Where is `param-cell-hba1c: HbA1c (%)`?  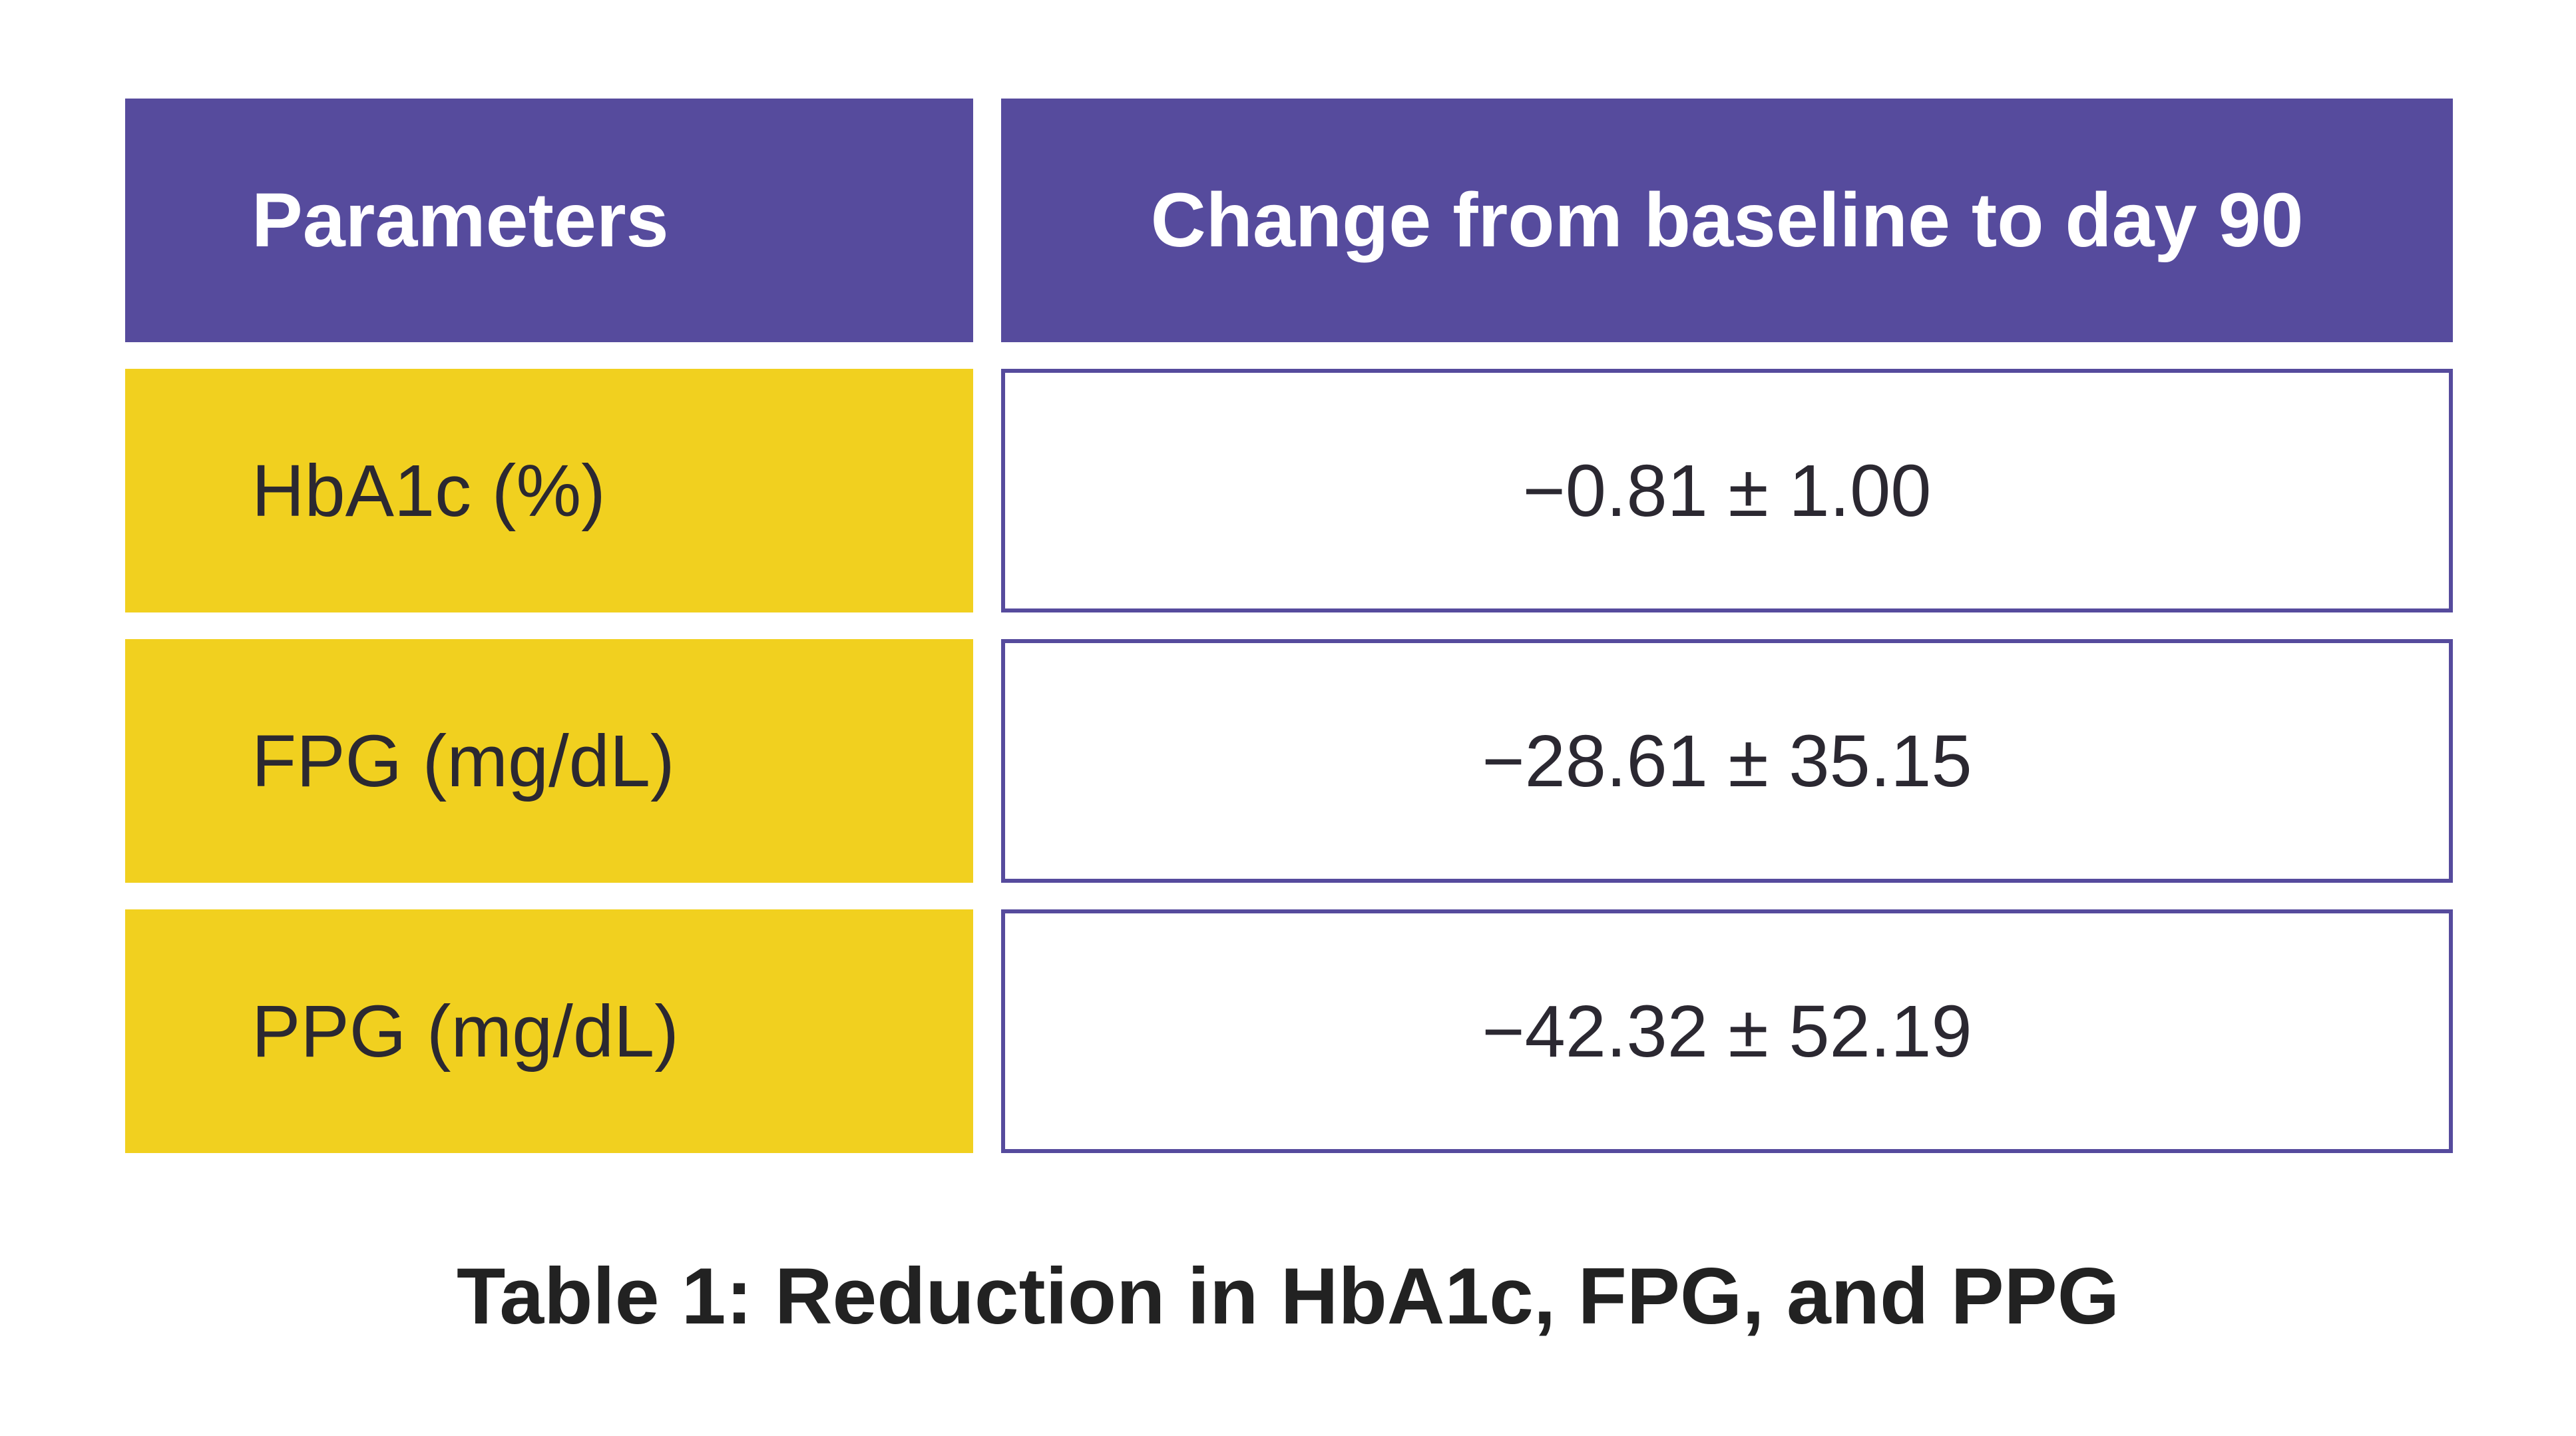 param-cell-hba1c: HbA1c (%) is located at coordinates (549, 490).